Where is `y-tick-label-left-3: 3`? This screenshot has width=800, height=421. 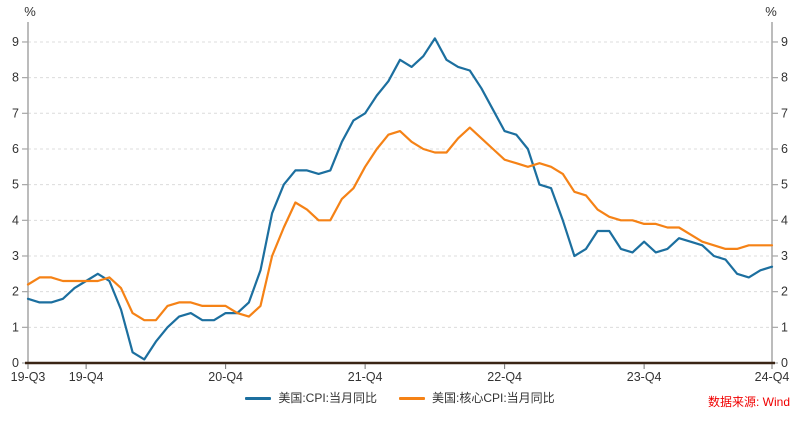
y-tick-label-left-3: 3 is located at coordinates (15, 256).